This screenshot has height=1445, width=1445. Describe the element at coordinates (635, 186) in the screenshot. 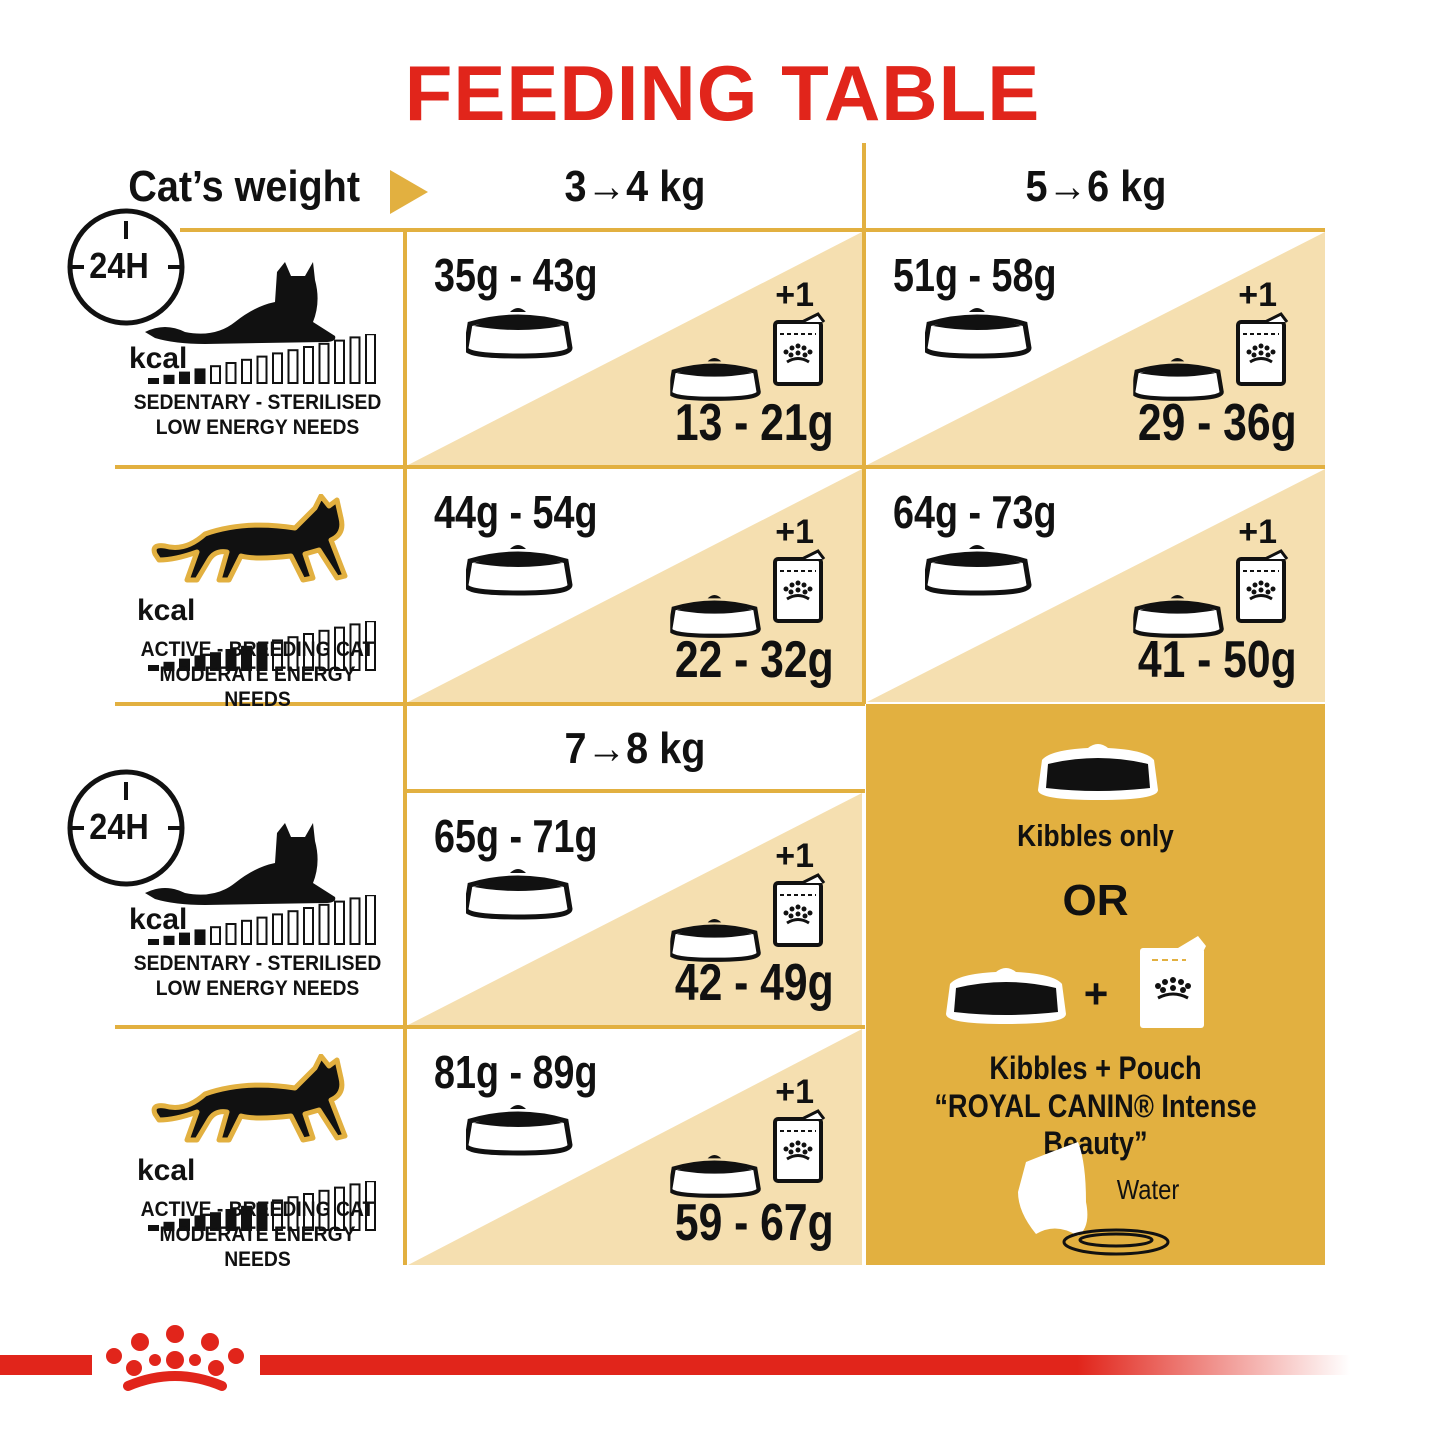

I see `weight-col-3-4: 3→4 kg` at that location.